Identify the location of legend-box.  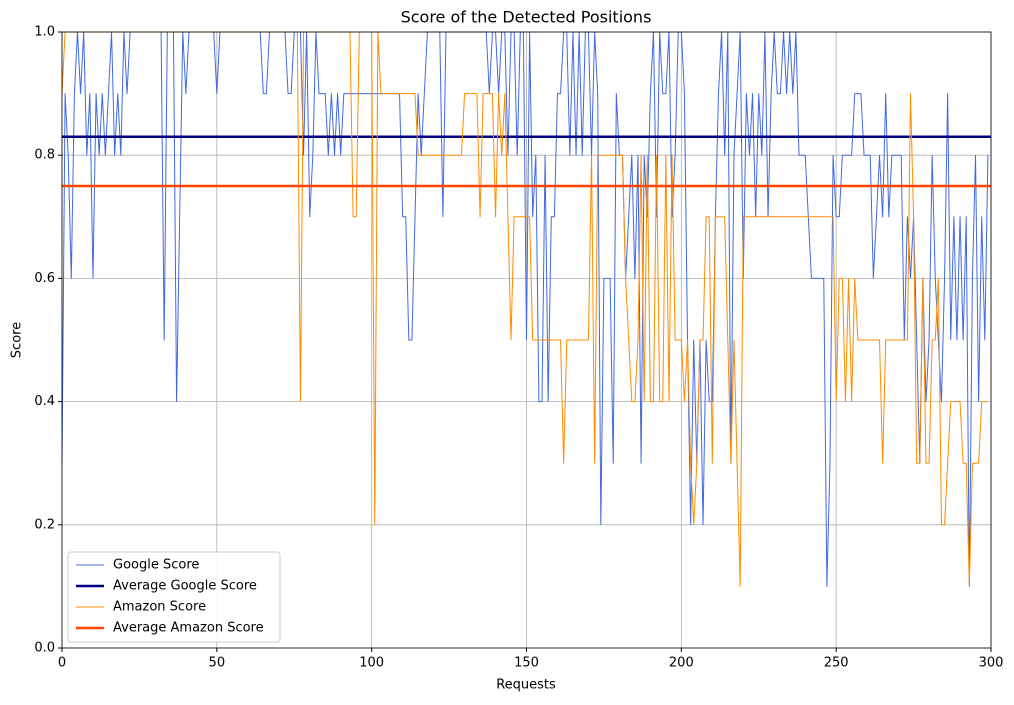
(174, 597).